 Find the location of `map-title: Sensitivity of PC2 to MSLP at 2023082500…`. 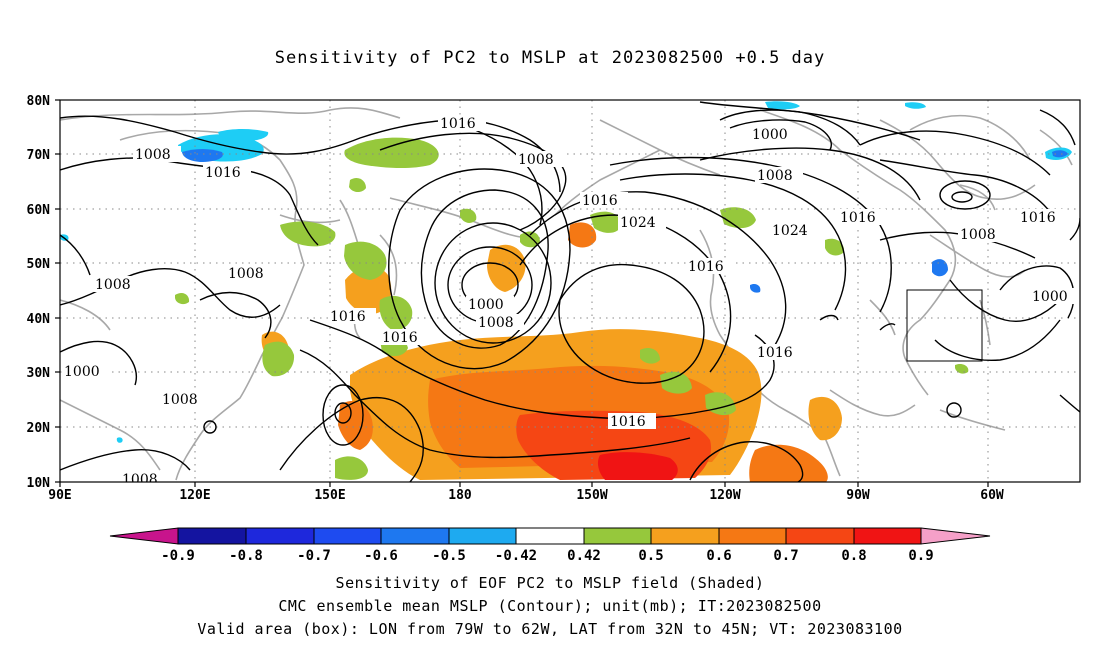

map-title: Sensitivity of PC2 to MSLP at 2023082500… is located at coordinates (550, 58).